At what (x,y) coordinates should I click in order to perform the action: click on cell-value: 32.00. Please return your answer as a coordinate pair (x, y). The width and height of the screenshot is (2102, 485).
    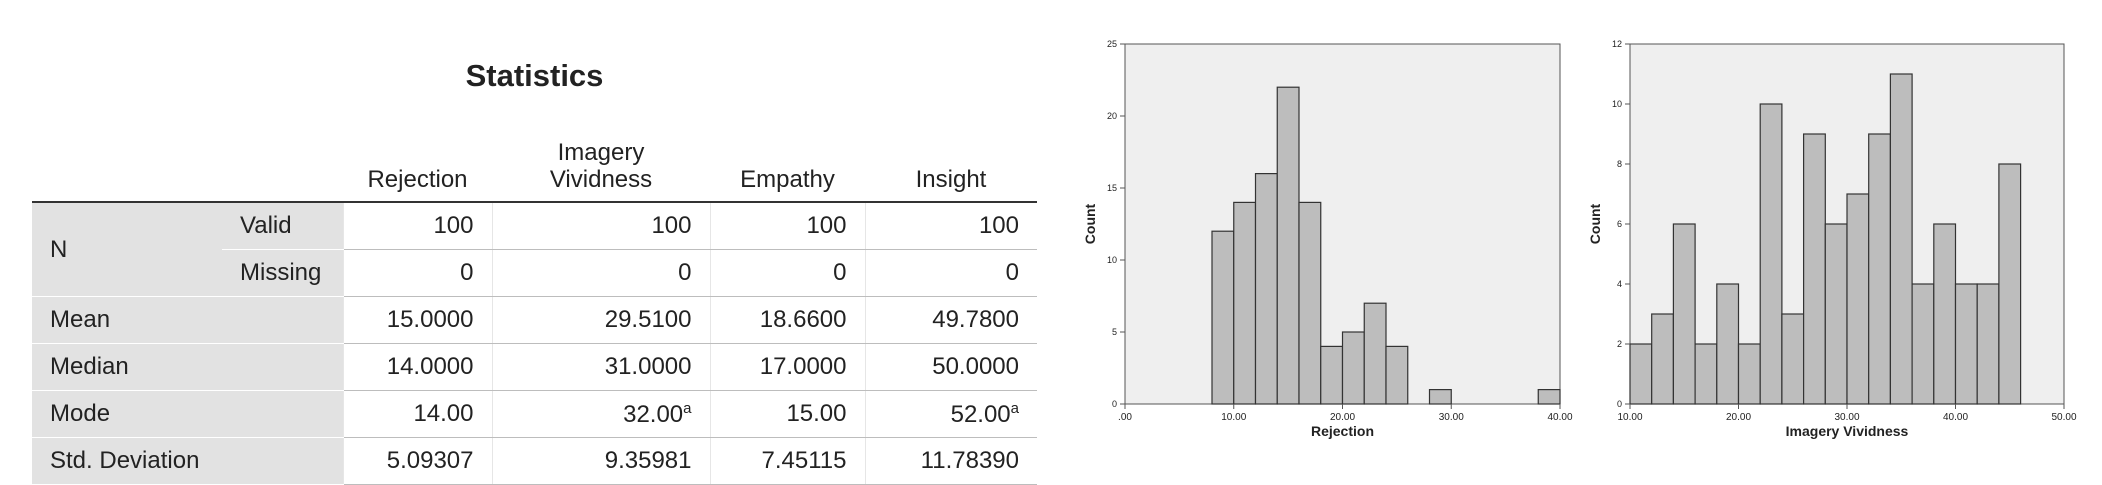
    Looking at the image, I should click on (653, 414).